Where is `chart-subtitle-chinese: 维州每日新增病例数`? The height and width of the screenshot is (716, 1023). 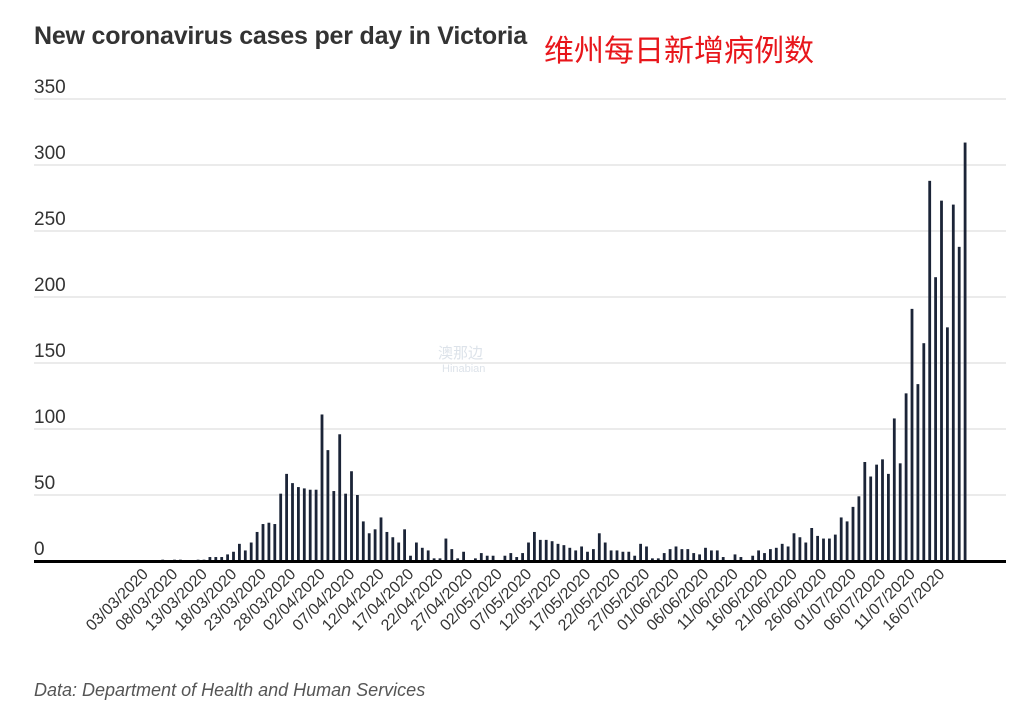
chart-subtitle-chinese: 维州每日新增病例数 is located at coordinates (679, 51).